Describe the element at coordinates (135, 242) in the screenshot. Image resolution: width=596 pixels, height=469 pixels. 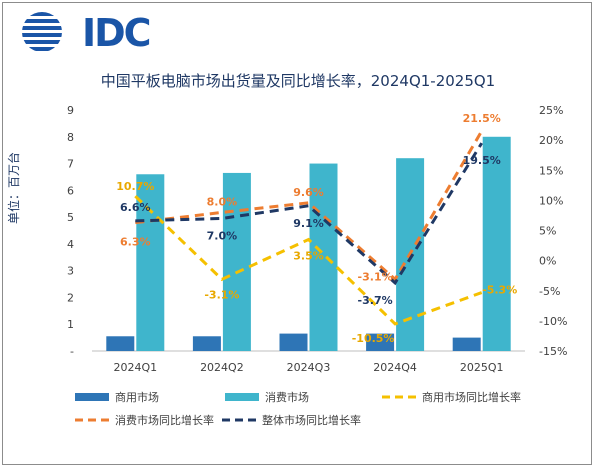
I see `data-label: 6.3%` at that location.